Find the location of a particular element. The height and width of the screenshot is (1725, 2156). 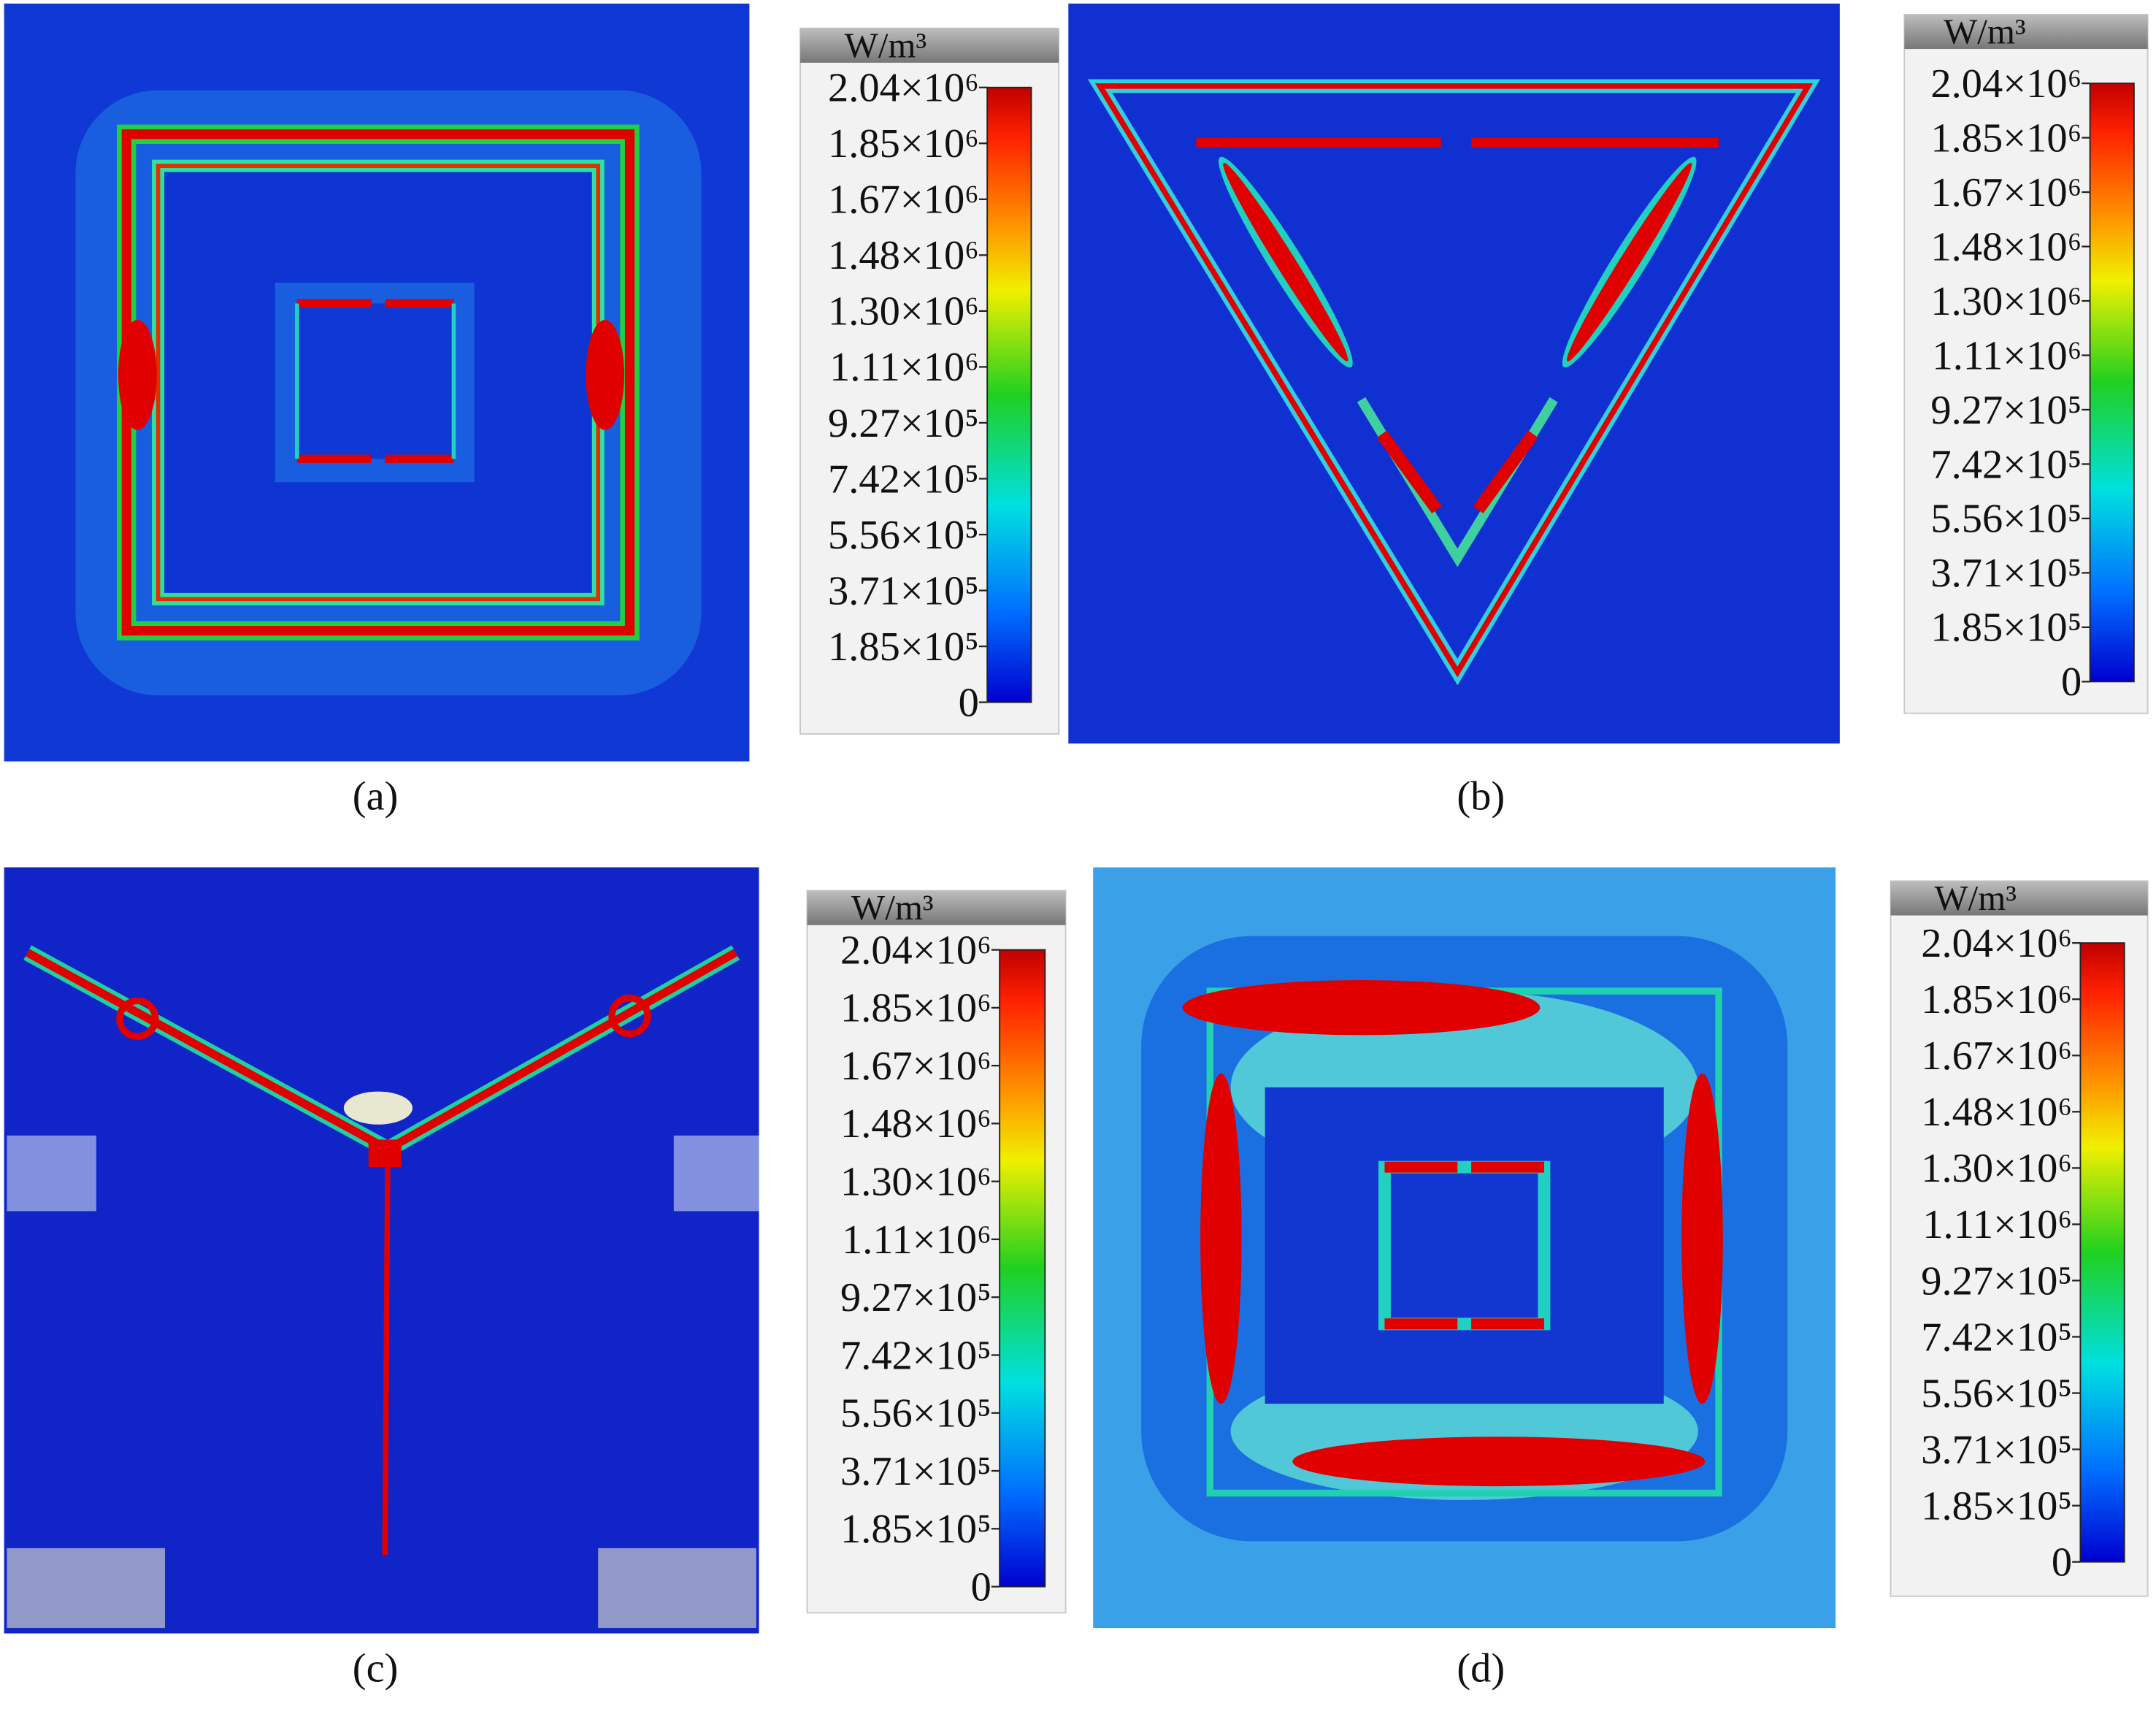

panel-label: (b) is located at coordinates (1481, 796).